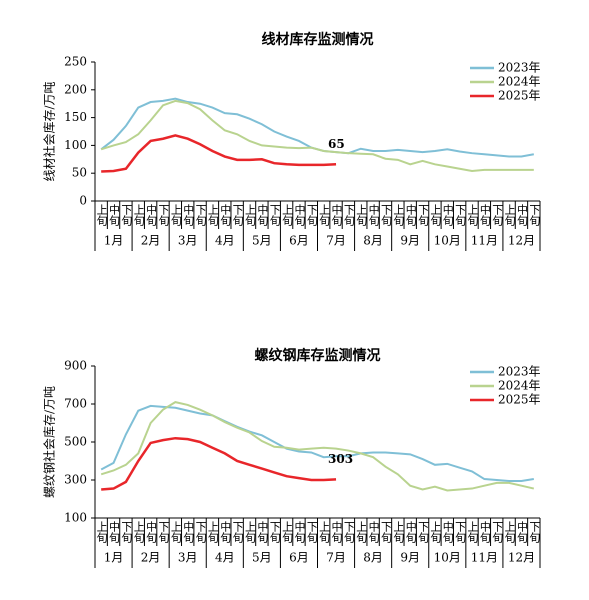 The image size is (589, 600). I want to click on month-label: 1月, so click(114, 241).